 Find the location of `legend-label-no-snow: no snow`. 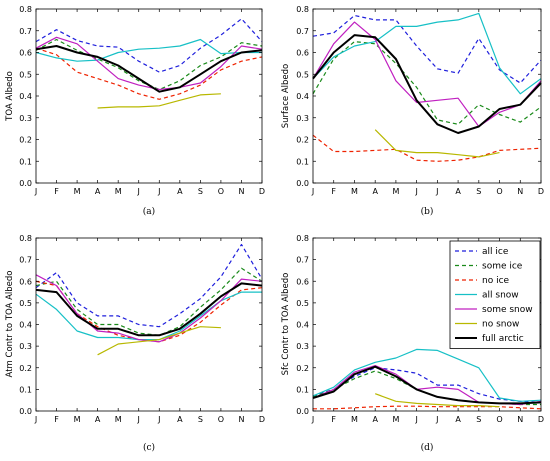

legend-label-no-snow: no snow is located at coordinates (500, 325).